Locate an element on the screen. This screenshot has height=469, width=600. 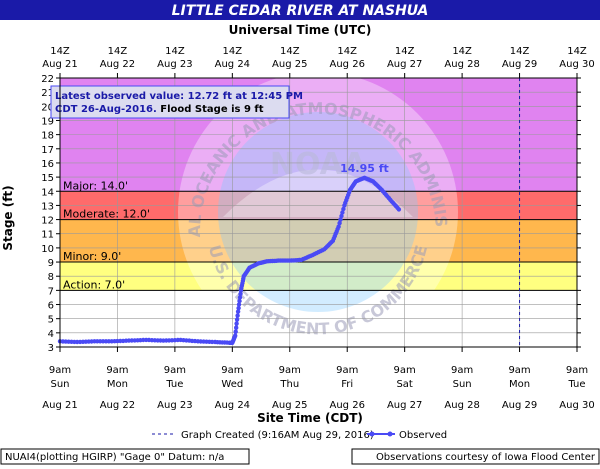
category-label-action: Action: 7.0' is located at coordinates (94, 284).